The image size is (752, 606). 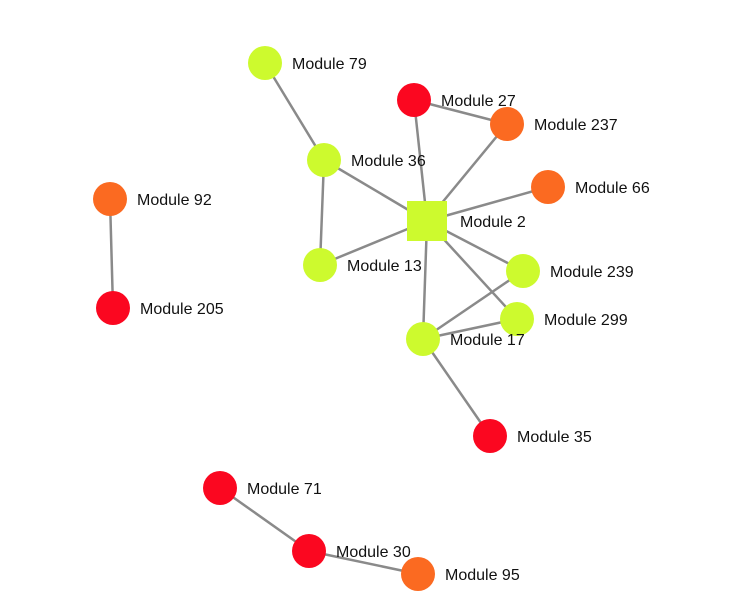 I want to click on node-m13, so click(x=320, y=265).